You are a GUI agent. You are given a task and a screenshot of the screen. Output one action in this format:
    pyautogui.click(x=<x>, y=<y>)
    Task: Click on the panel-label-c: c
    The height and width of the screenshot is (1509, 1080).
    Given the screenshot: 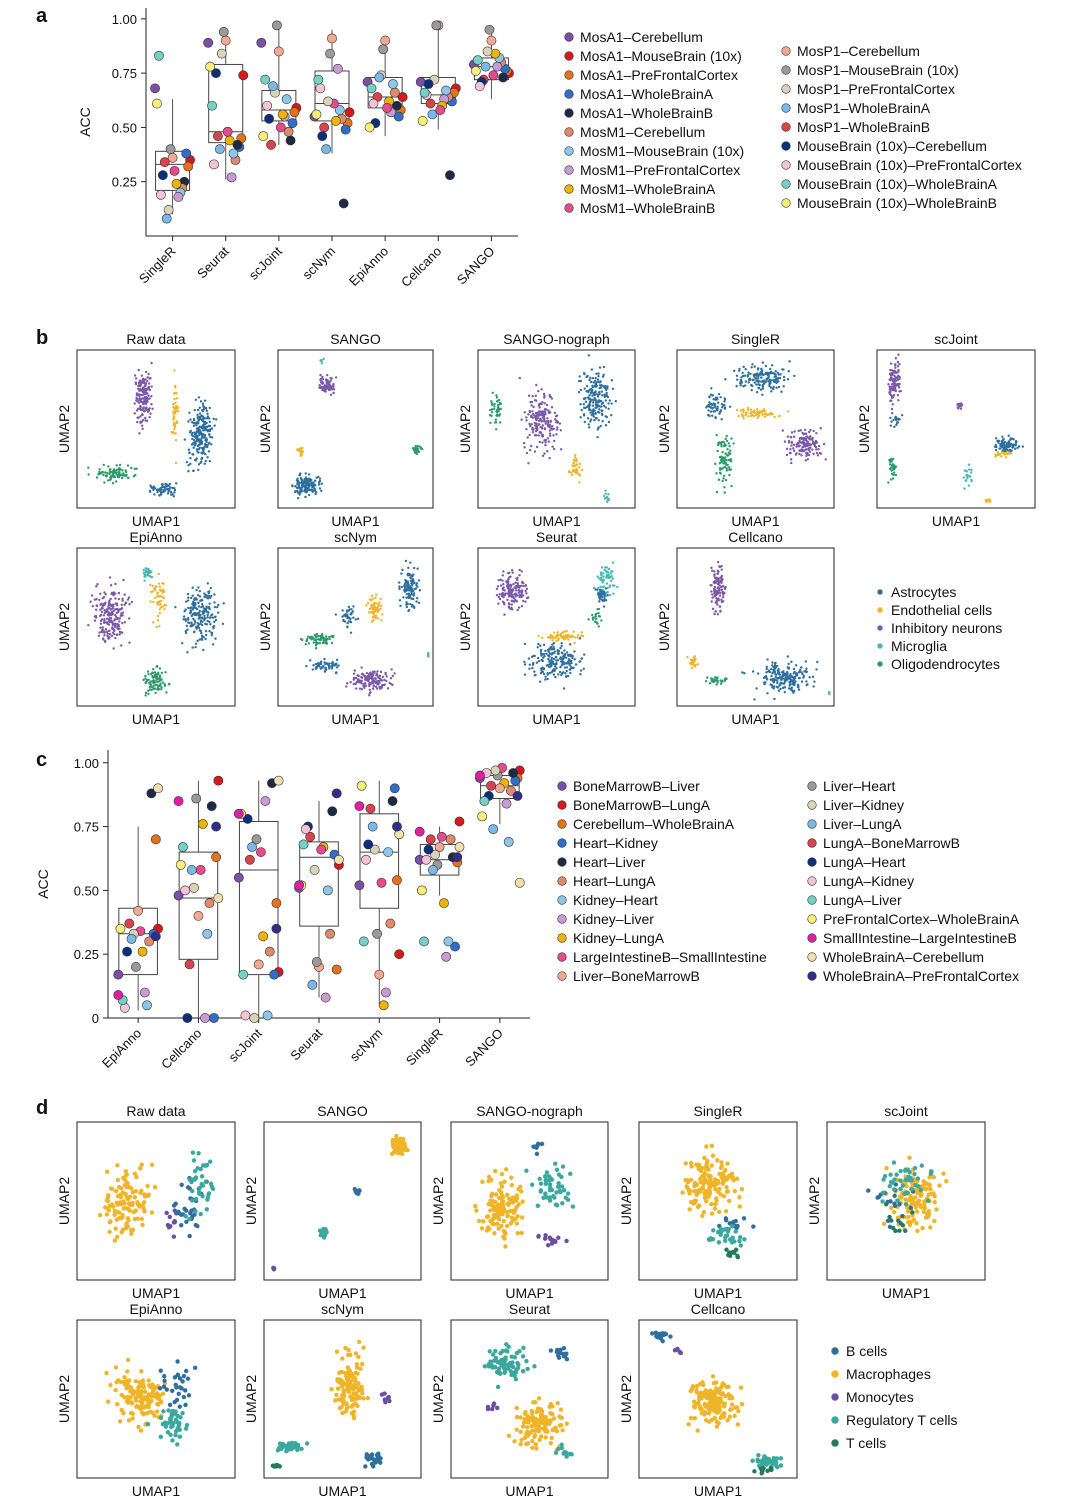 What is the action you would take?
    pyautogui.click(x=41, y=760)
    